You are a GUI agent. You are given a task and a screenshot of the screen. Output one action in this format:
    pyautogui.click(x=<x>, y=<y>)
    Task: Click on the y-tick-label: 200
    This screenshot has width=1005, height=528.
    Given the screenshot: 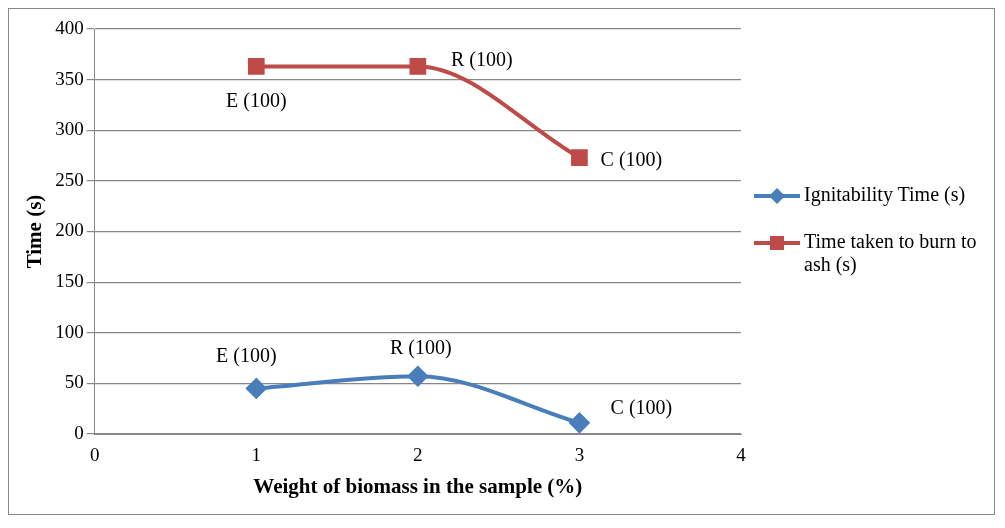 What is the action you would take?
    pyautogui.click(x=69, y=230)
    